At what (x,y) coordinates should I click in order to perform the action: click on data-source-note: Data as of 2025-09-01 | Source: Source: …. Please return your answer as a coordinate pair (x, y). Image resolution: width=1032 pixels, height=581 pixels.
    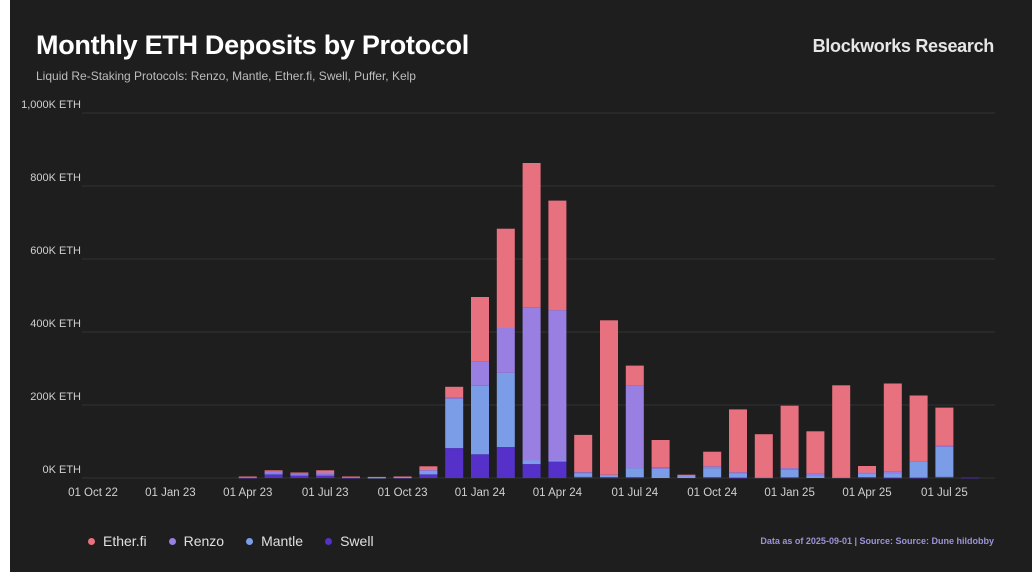
    Looking at the image, I should click on (877, 541).